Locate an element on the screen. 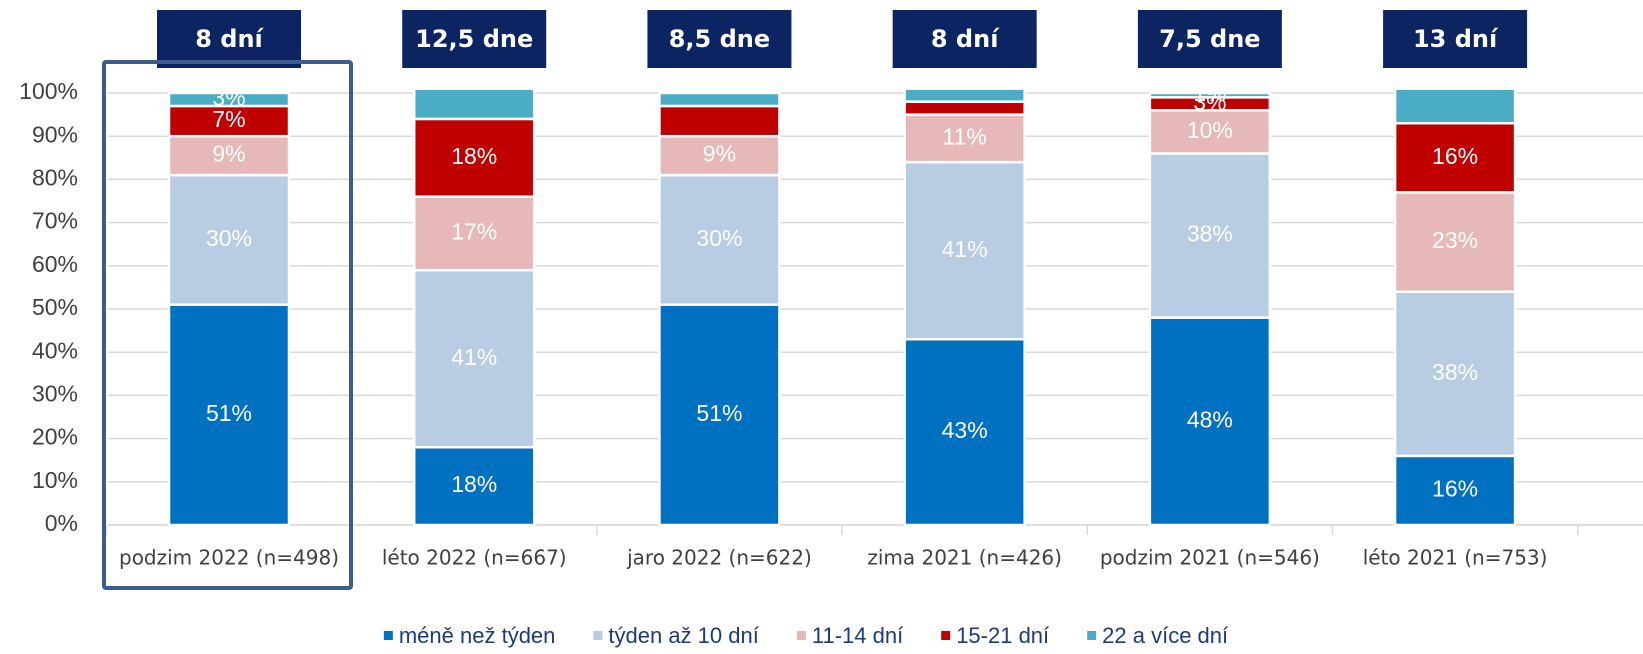 This screenshot has width=1643, height=654. data-label: 10% is located at coordinates (1210, 130).